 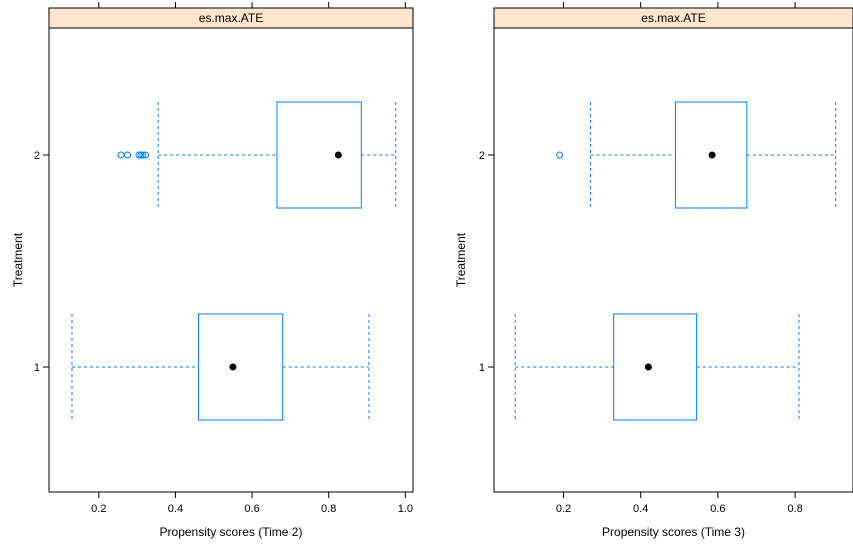 I want to click on x-axis-label: Propensity scores (Time 3), so click(x=673, y=532).